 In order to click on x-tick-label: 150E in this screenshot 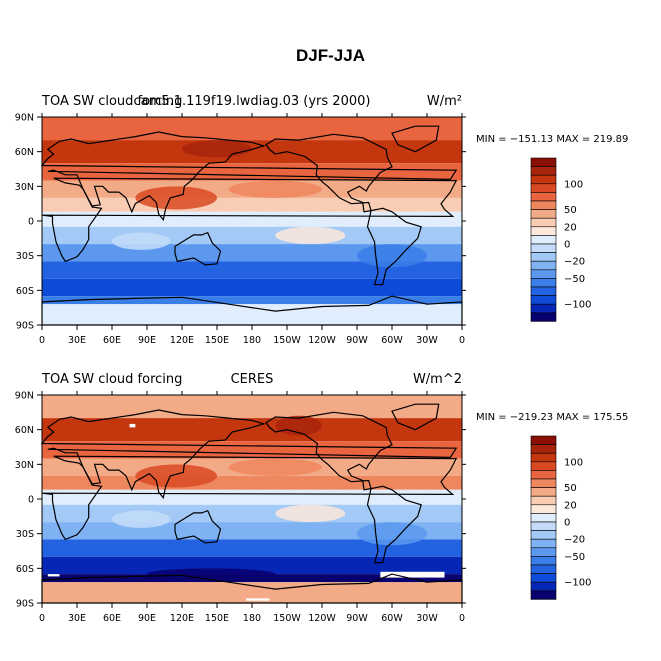, I will do `click(217, 340)`.